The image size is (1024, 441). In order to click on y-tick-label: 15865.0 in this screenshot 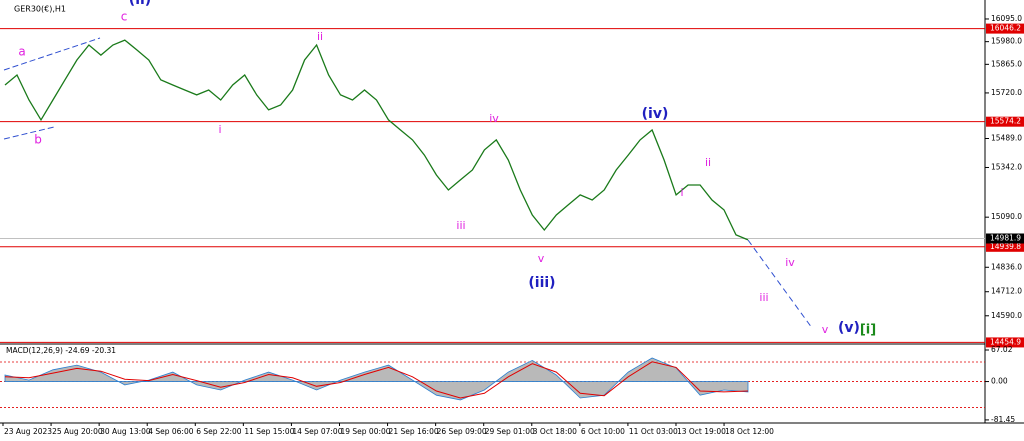, I will do `click(1006, 63)`.